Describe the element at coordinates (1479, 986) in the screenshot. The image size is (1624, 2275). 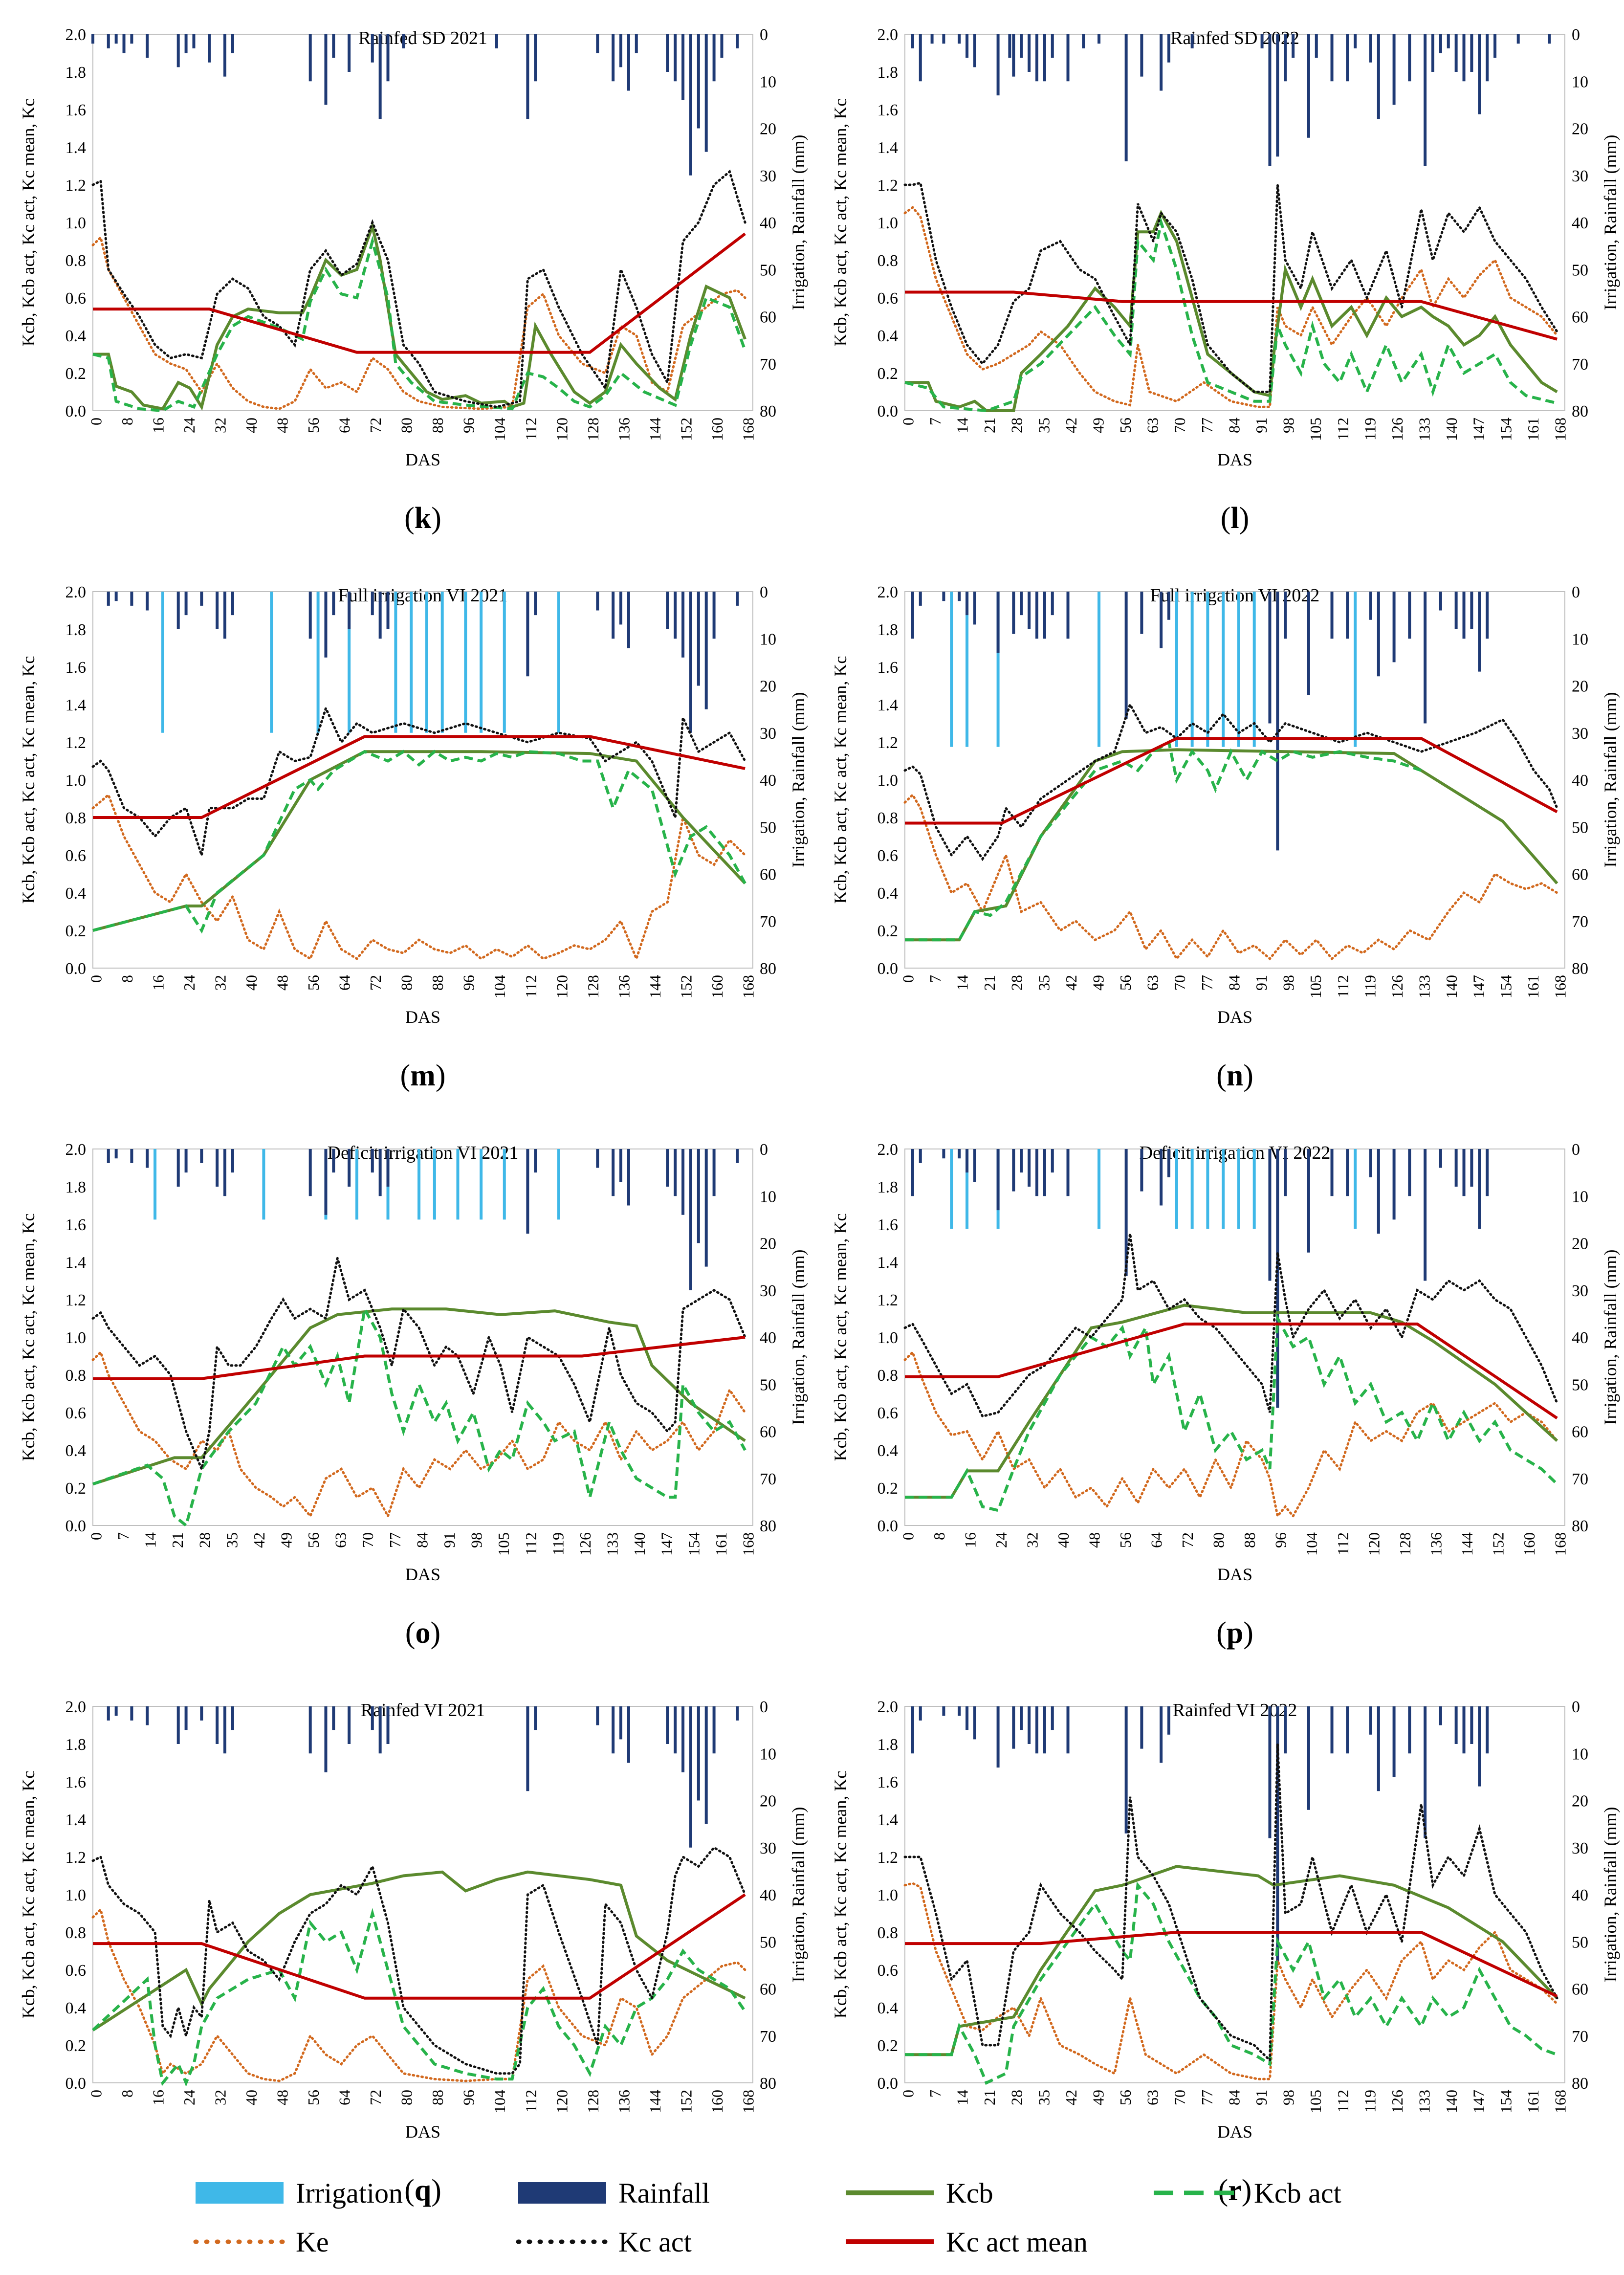
I see `x-tick-label: 147` at that location.